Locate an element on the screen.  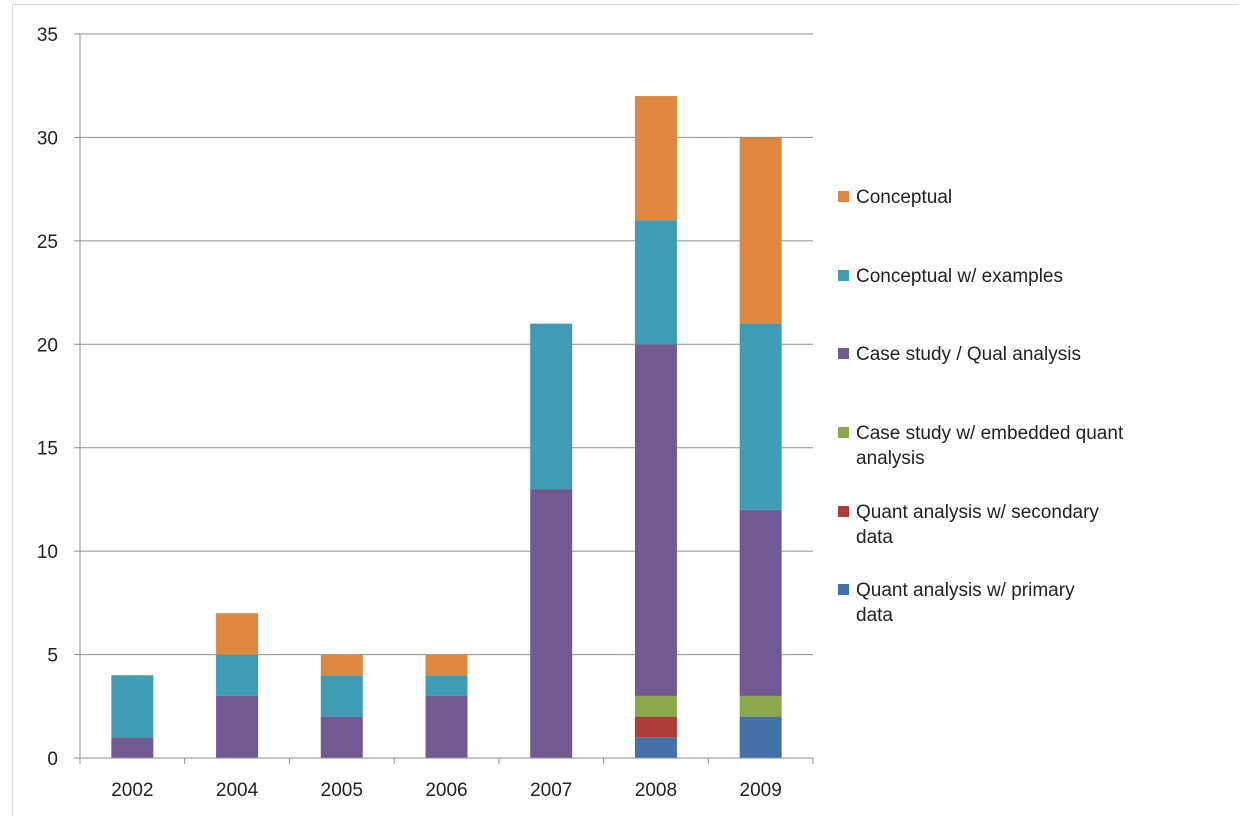
x-tick-label: 2007 is located at coordinates (551, 790).